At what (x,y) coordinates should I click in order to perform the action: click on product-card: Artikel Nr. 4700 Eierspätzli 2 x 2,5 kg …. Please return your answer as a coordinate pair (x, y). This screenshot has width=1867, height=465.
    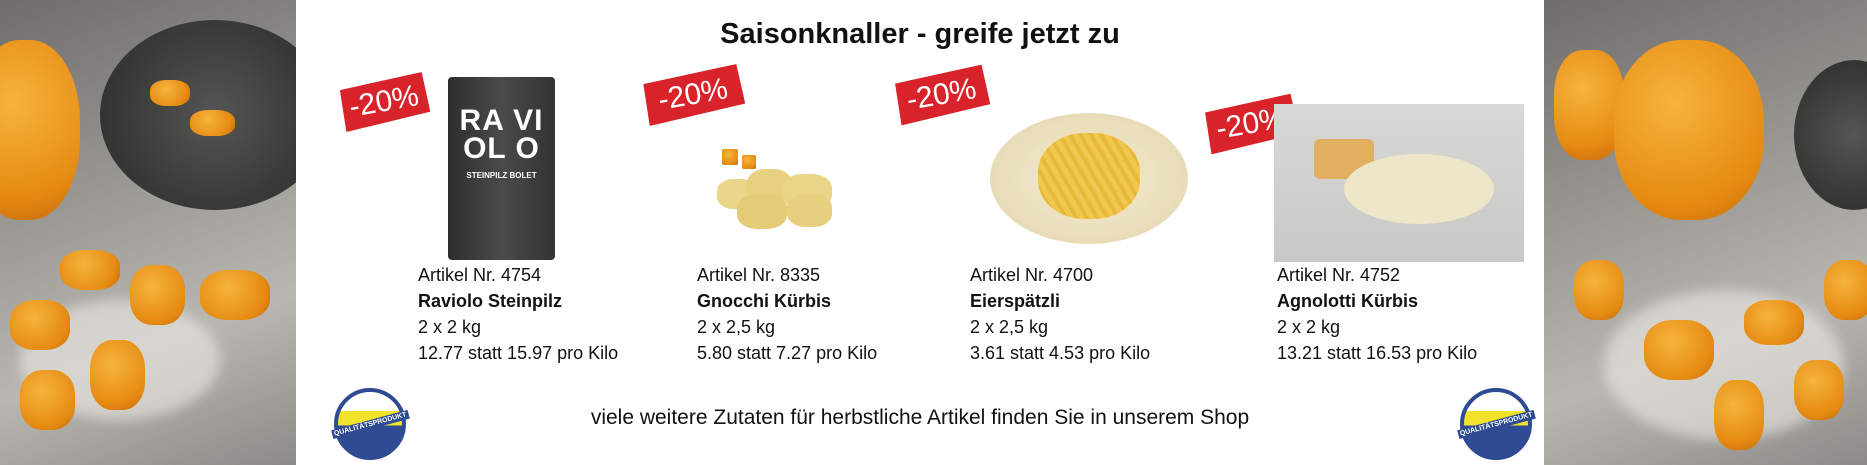
    Looking at the image, I should click on (1060, 314).